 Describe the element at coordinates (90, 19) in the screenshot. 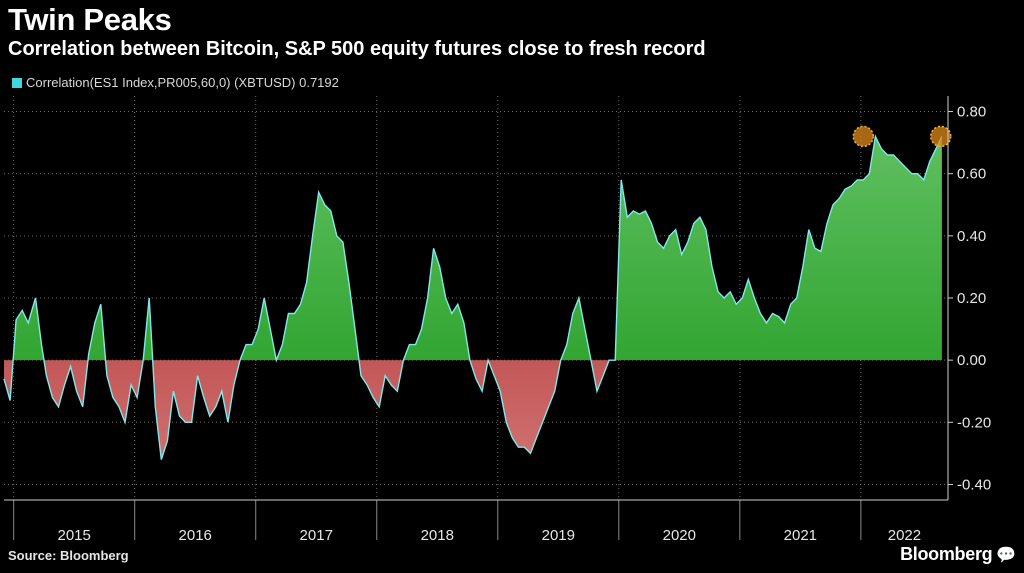

I see `chart-title: Twin Peaks` at that location.